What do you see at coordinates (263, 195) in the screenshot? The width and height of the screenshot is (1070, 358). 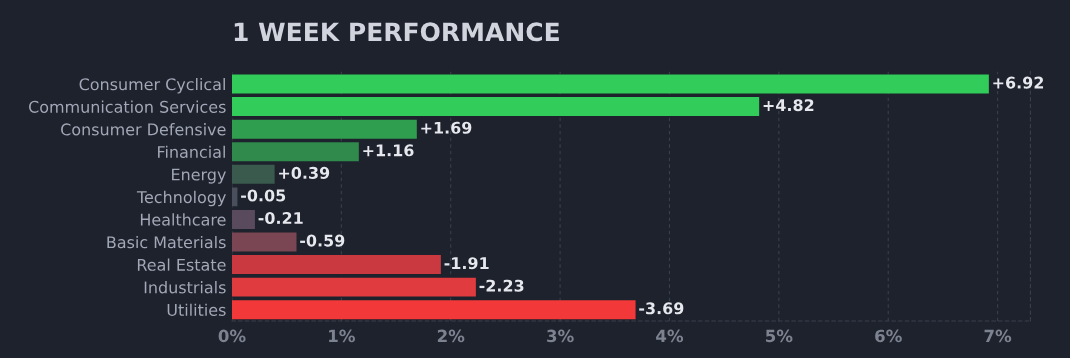 I see `data-label: -0.05` at bounding box center [263, 195].